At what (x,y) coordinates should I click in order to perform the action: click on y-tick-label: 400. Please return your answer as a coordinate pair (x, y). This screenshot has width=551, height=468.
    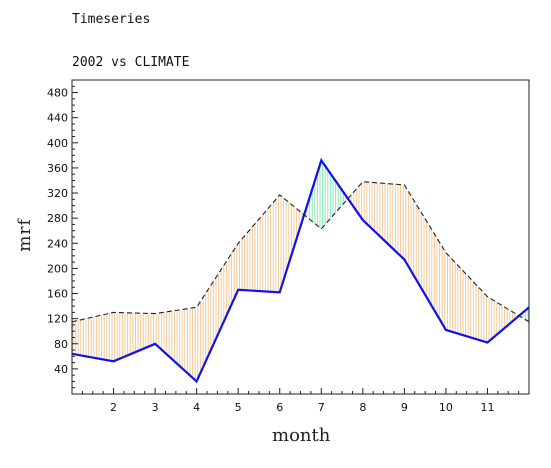
    Looking at the image, I should click on (57, 143).